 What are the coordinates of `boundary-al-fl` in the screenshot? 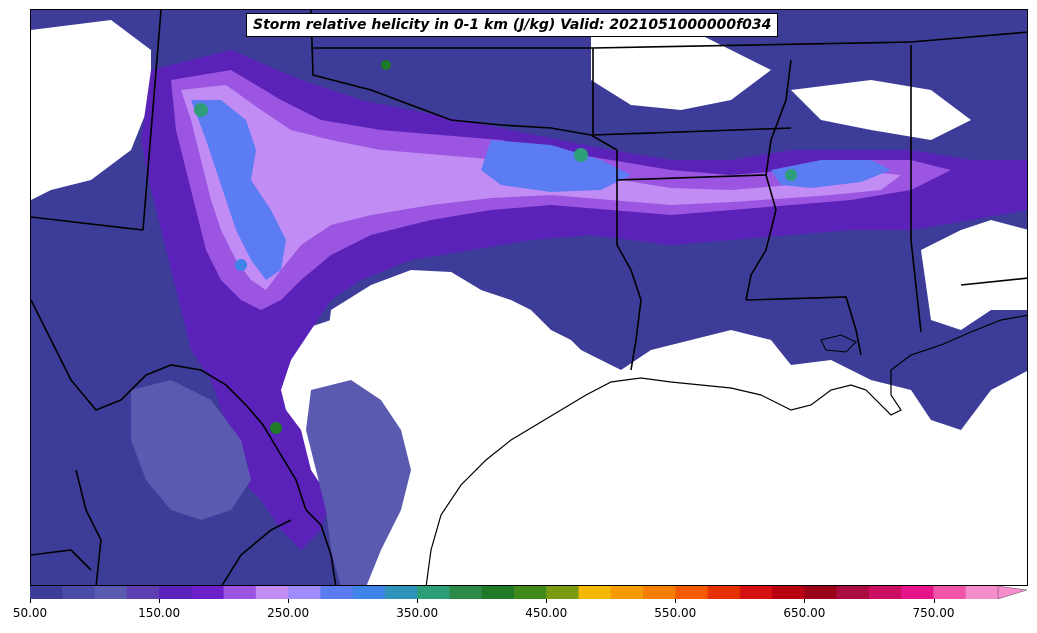 It's located at (993, 281).